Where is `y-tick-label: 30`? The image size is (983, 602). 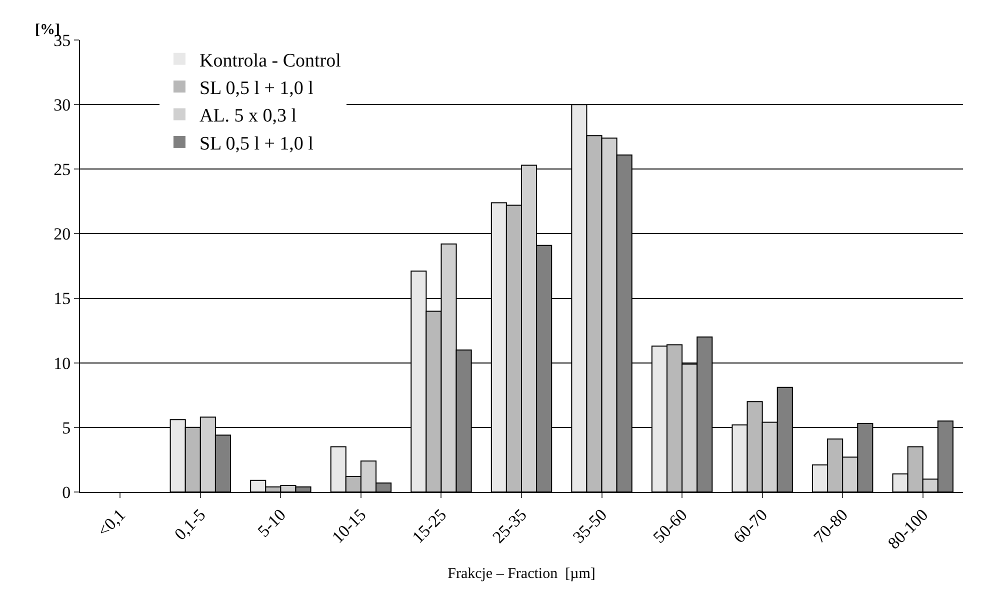
y-tick-label: 30 is located at coordinates (62, 105).